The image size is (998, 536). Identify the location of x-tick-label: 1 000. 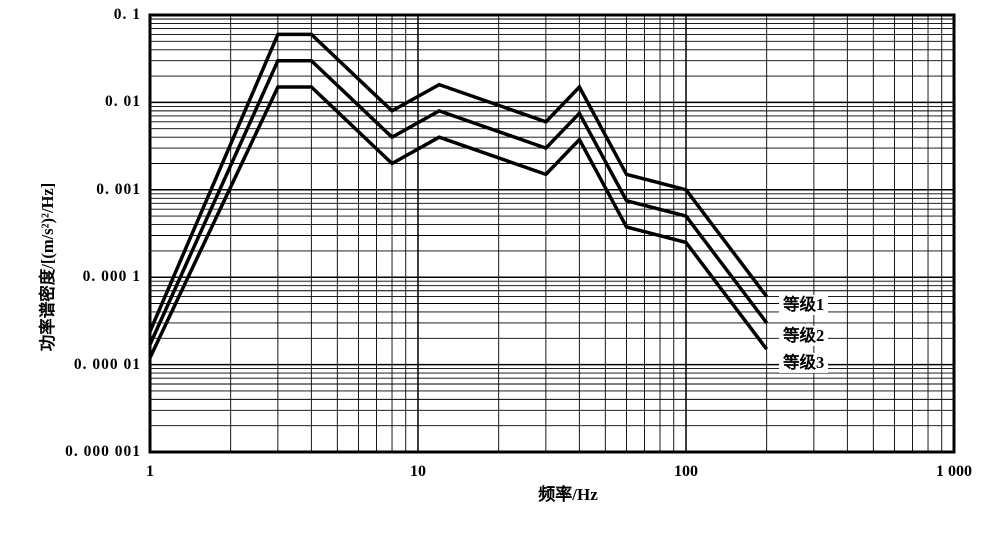
(954, 471).